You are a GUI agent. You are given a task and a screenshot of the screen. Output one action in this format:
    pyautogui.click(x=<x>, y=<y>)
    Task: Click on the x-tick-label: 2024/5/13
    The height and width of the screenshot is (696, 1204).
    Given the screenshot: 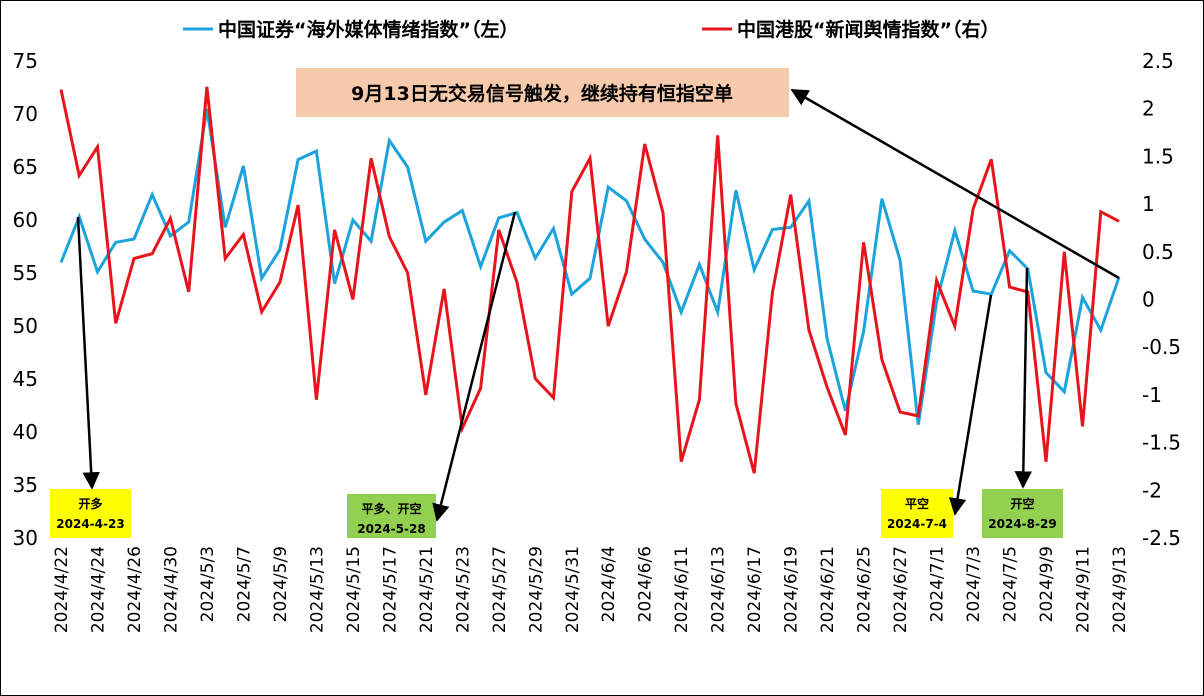 What is the action you would take?
    pyautogui.click(x=317, y=589)
    